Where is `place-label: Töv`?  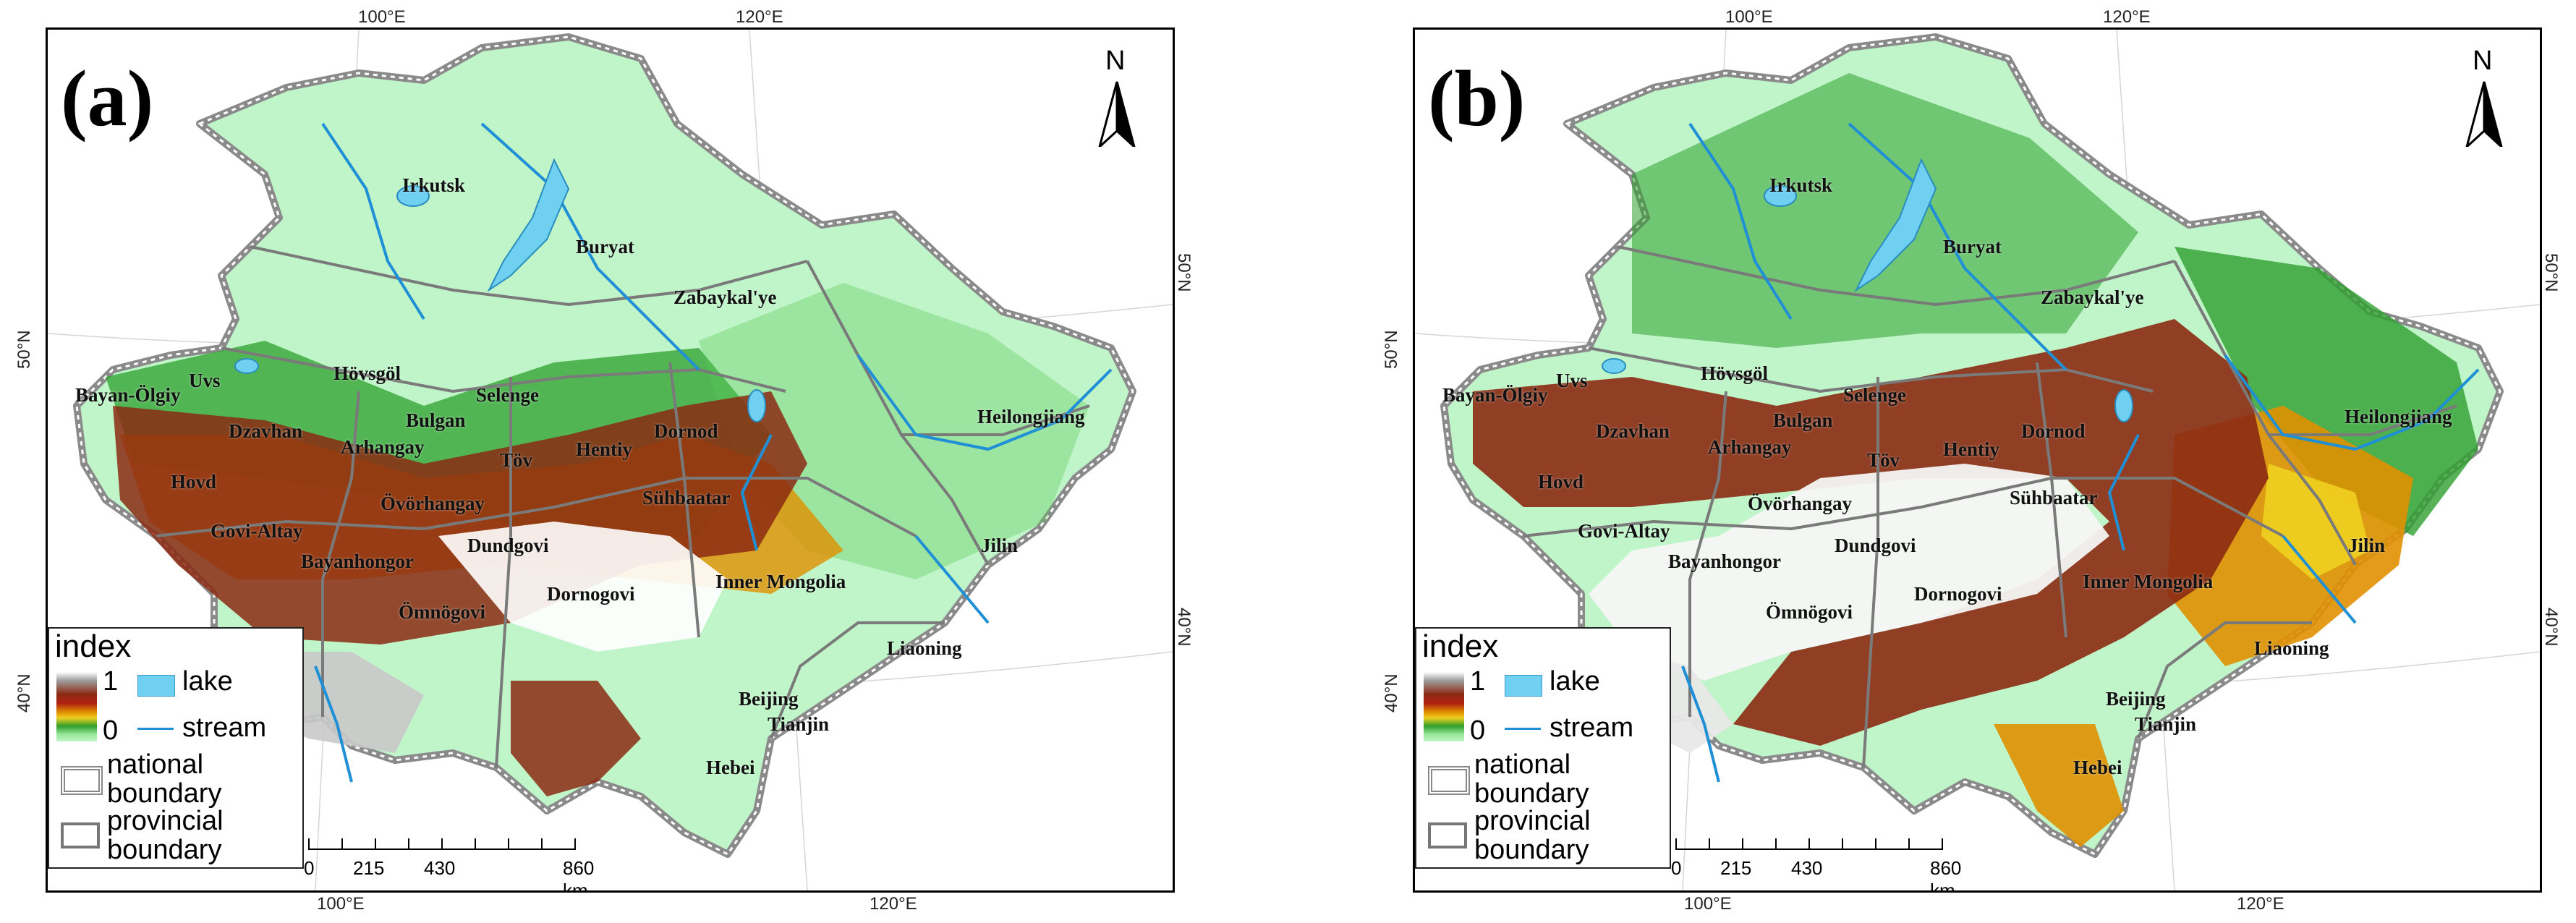 place-label: Töv is located at coordinates (1883, 460).